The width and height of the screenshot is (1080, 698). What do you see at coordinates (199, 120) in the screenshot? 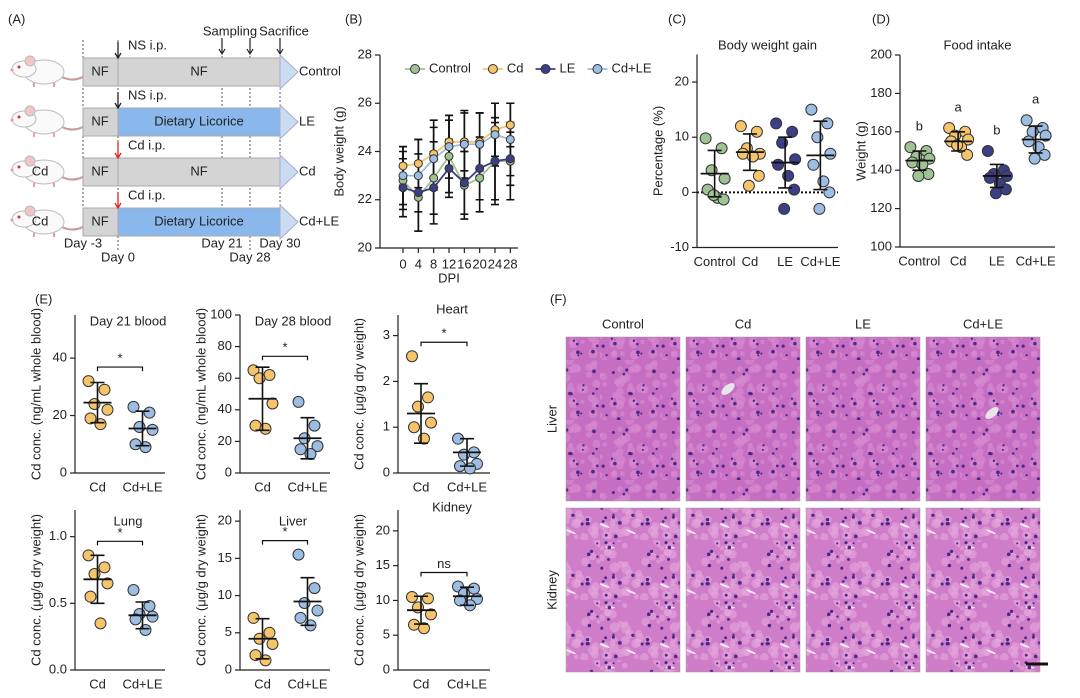
I see `bar-label: Dietary Licorice` at bounding box center [199, 120].